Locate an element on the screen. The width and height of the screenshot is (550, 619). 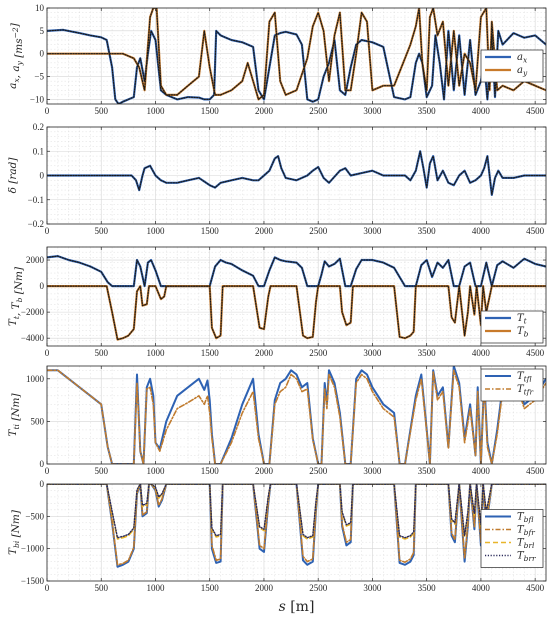
y-tick-label: 2000 is located at coordinates (35, 260).